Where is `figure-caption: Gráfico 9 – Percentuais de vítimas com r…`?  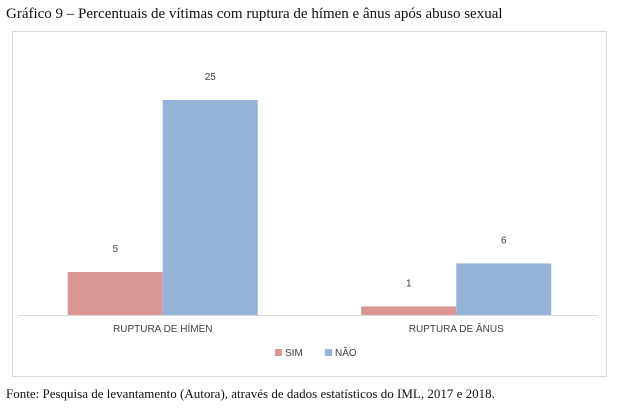
figure-caption: Gráfico 9 – Percentuais de vítimas com r… is located at coordinates (254, 14).